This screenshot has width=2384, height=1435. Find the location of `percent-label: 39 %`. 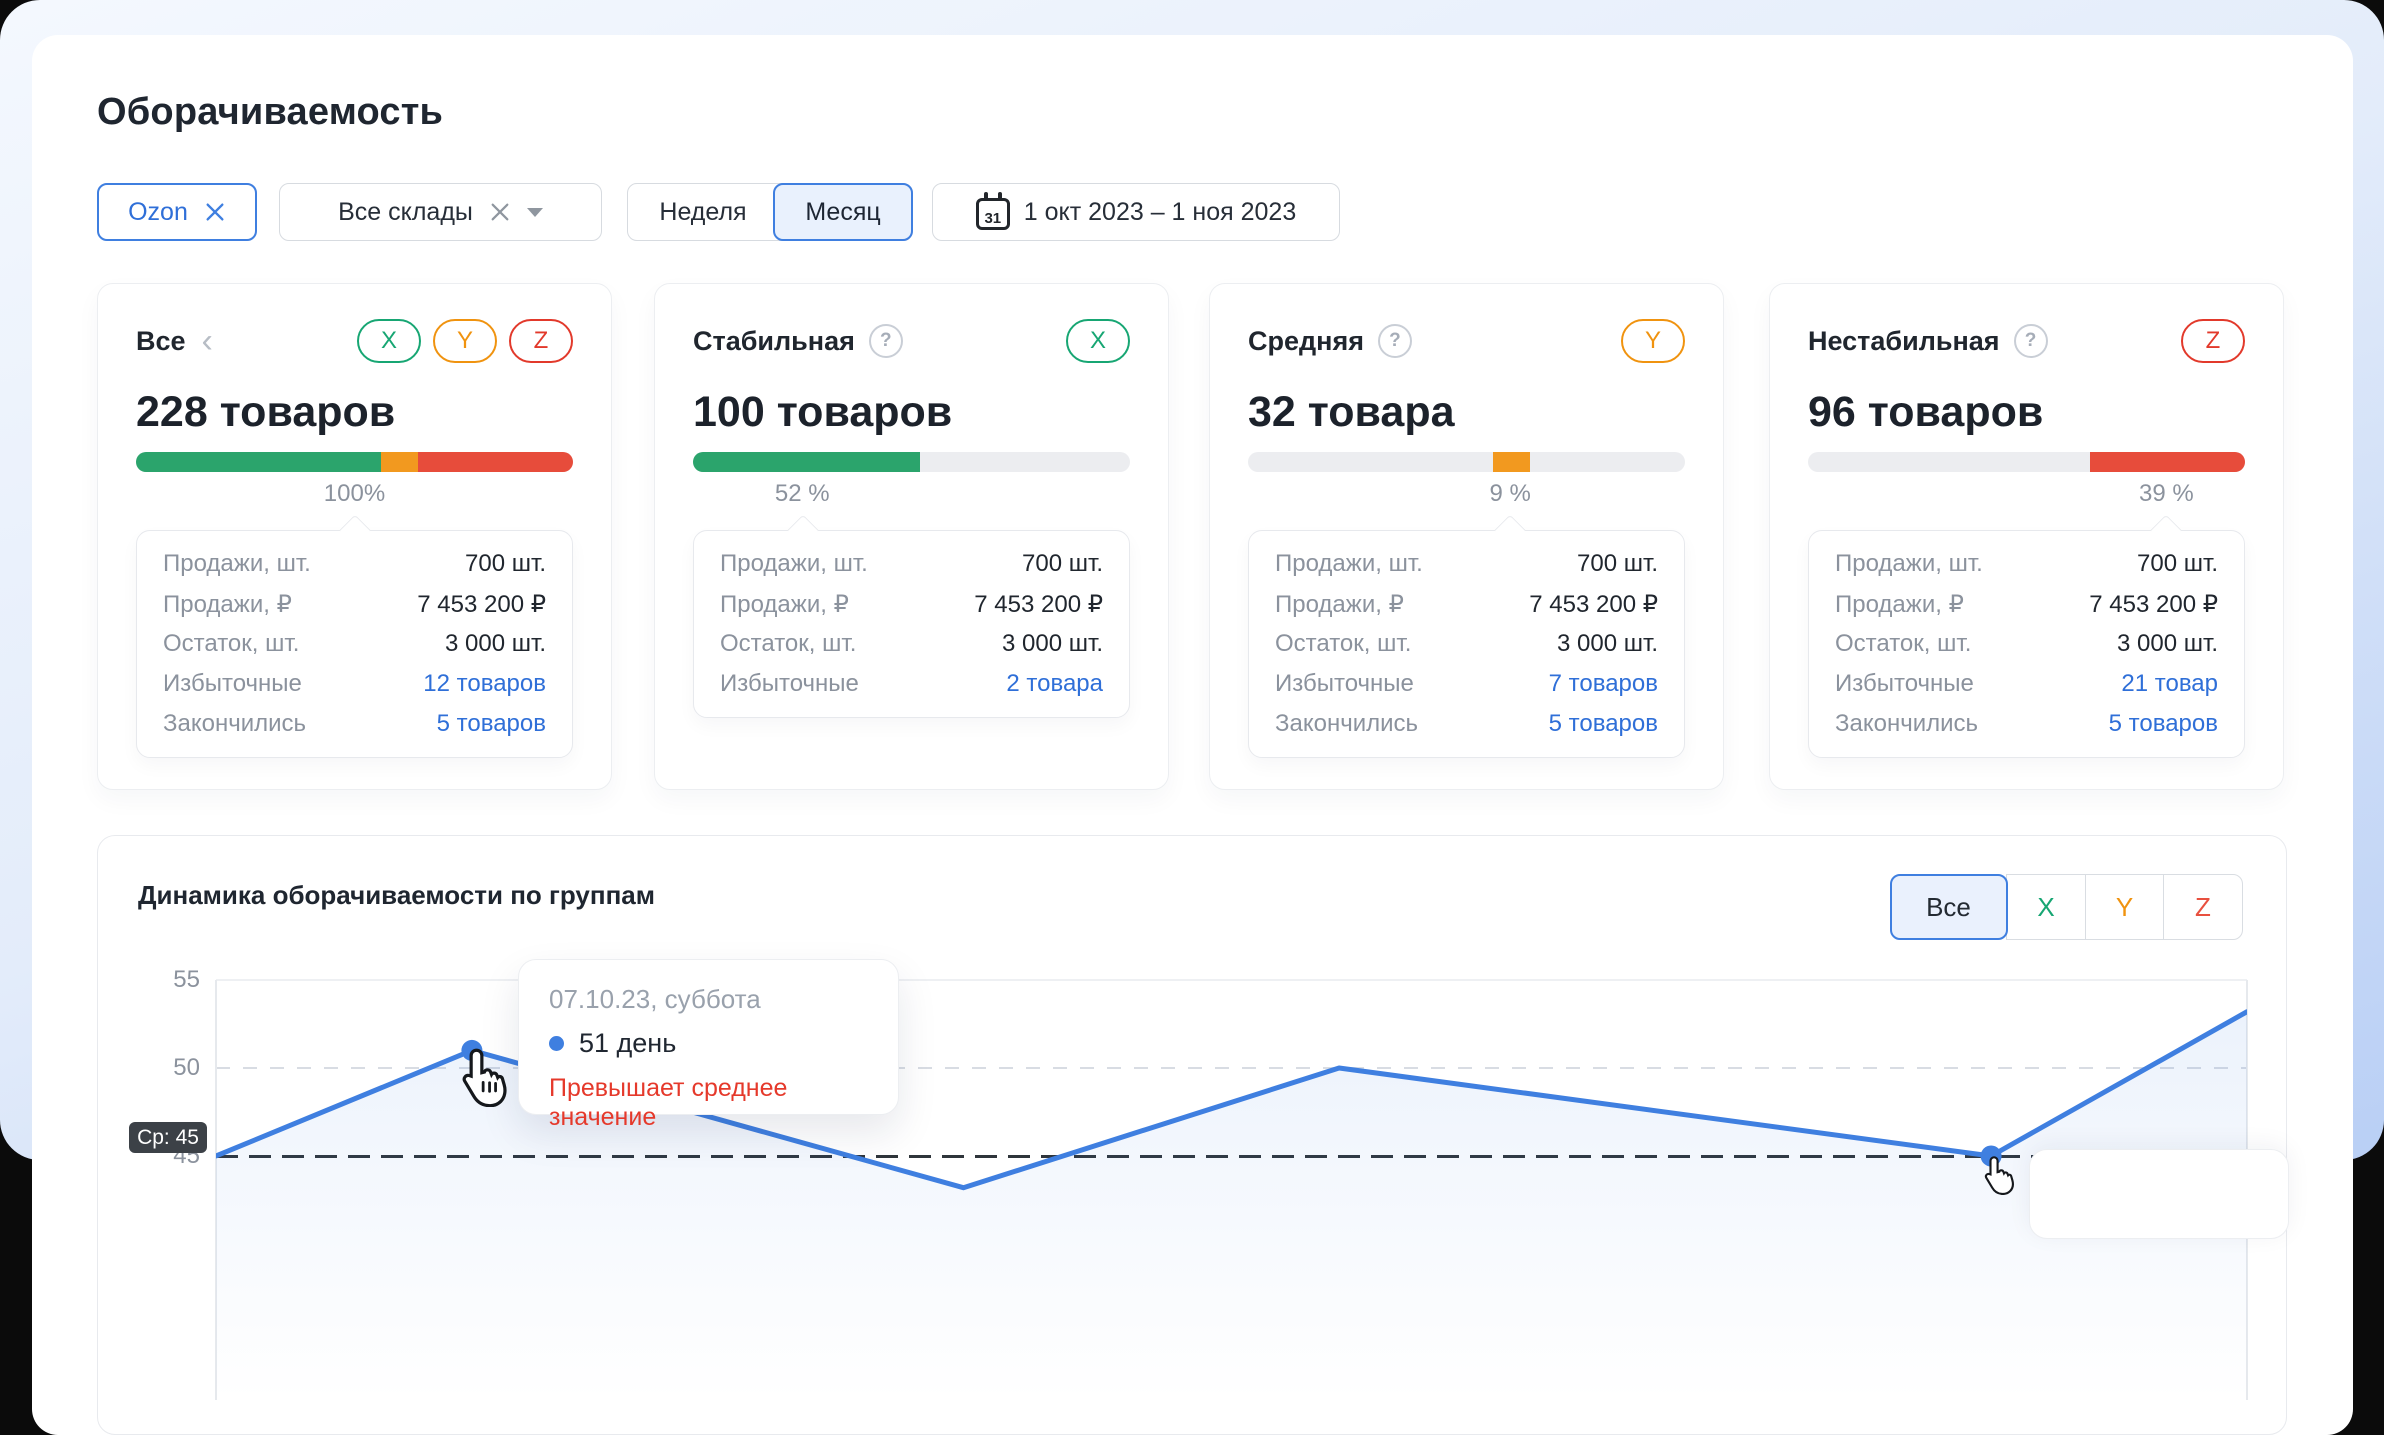

percent-label: 39 % is located at coordinates (2166, 494).